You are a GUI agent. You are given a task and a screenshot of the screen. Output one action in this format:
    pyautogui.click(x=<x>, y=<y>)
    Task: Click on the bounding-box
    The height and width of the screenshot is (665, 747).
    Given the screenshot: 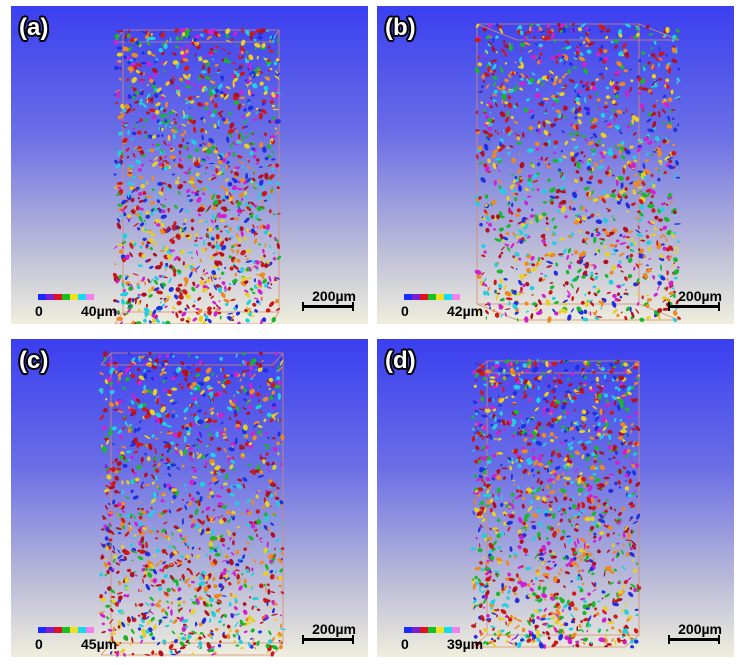 What is the action you would take?
    pyautogui.click(x=192, y=504)
    